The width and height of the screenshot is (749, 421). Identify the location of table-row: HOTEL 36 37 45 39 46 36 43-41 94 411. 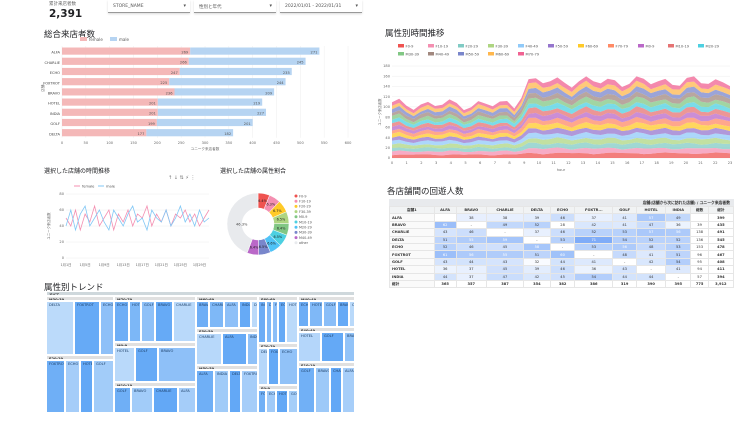
(562, 269).